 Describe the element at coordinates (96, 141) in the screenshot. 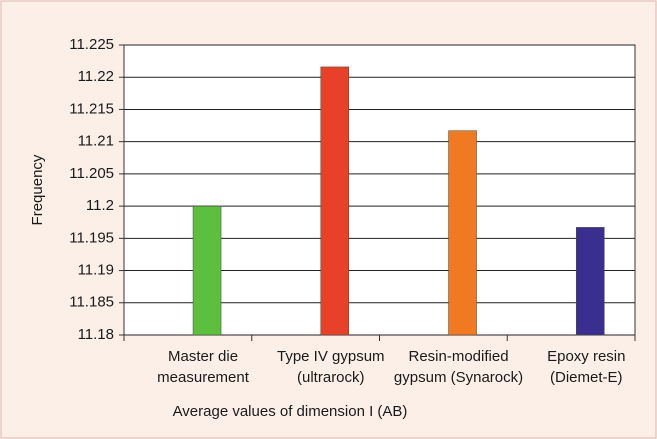

I see `y-tick-label: 11.21` at that location.